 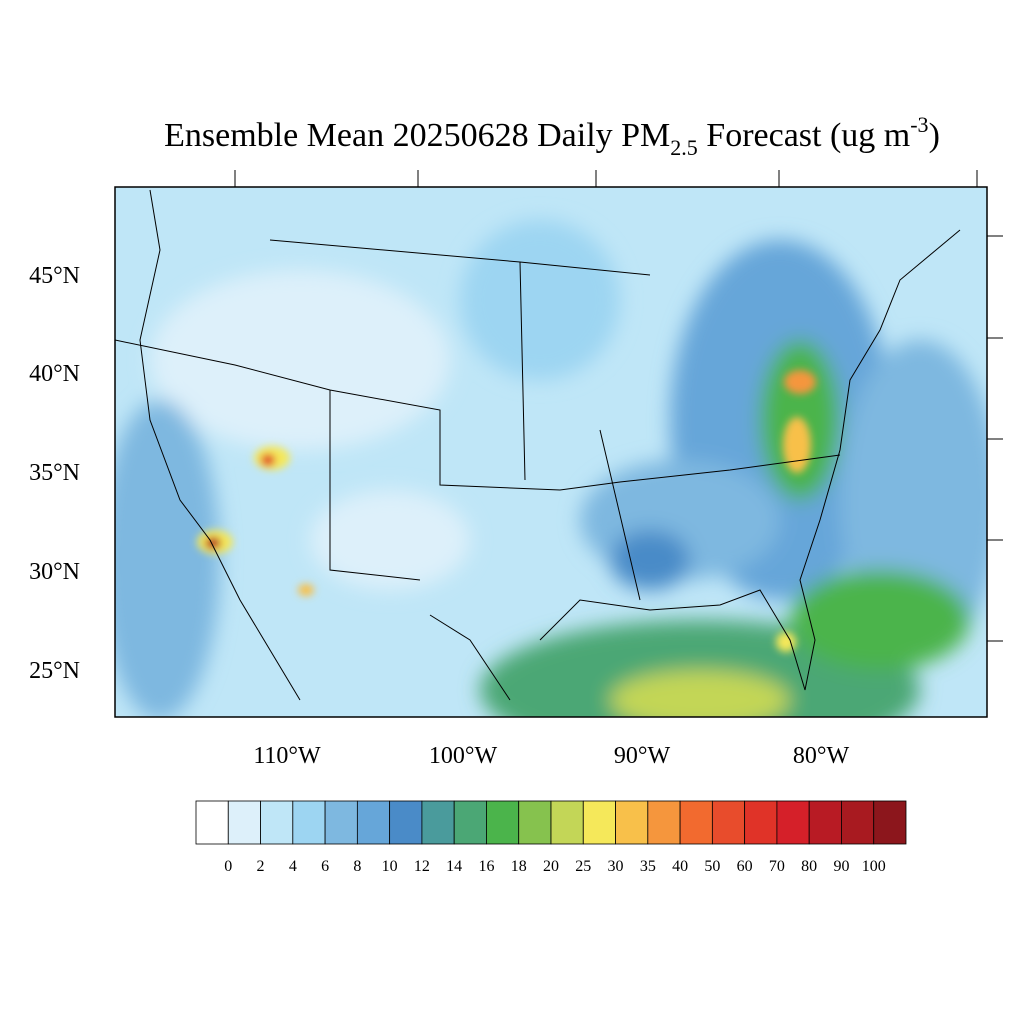 I want to click on colorbar-label: 35, so click(x=648, y=866).